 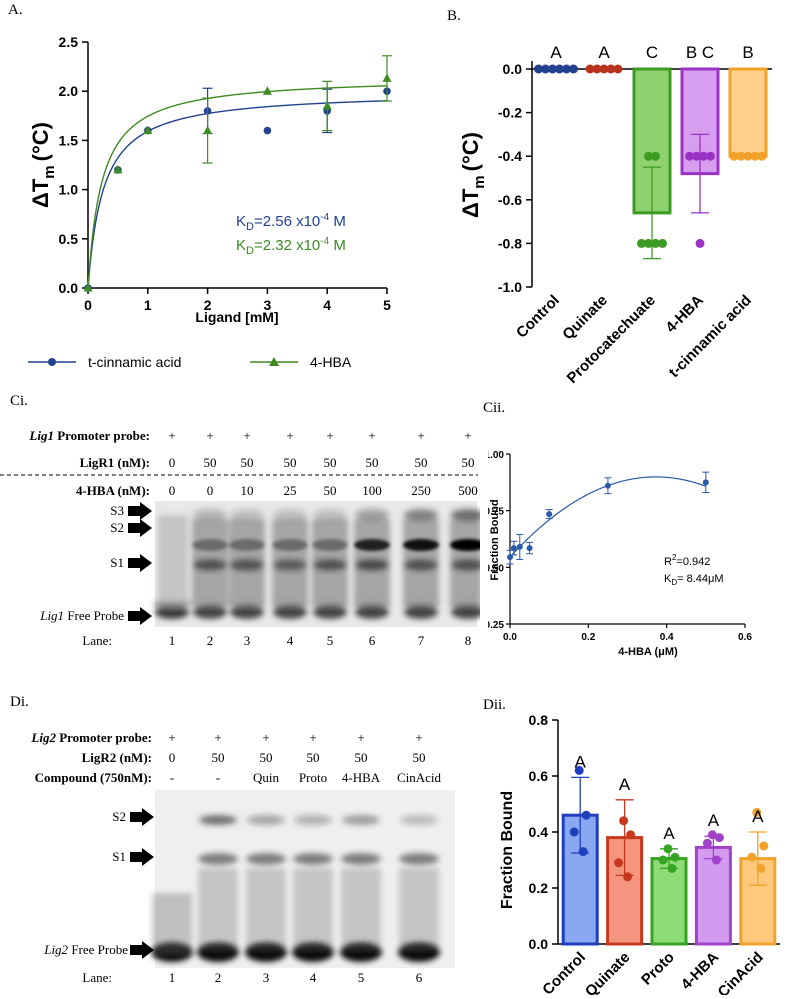 What do you see at coordinates (267, 130) in the screenshot?
I see `data-point-cinnamic` at bounding box center [267, 130].